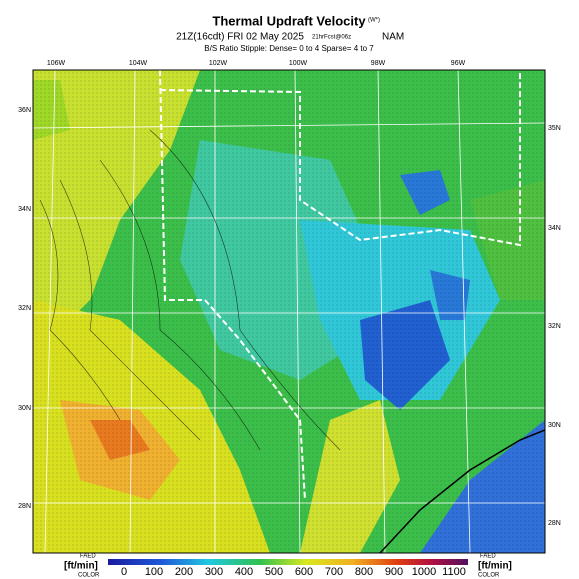  Describe the element at coordinates (138, 63) in the screenshot. I see `longitude-label: 104W` at that location.